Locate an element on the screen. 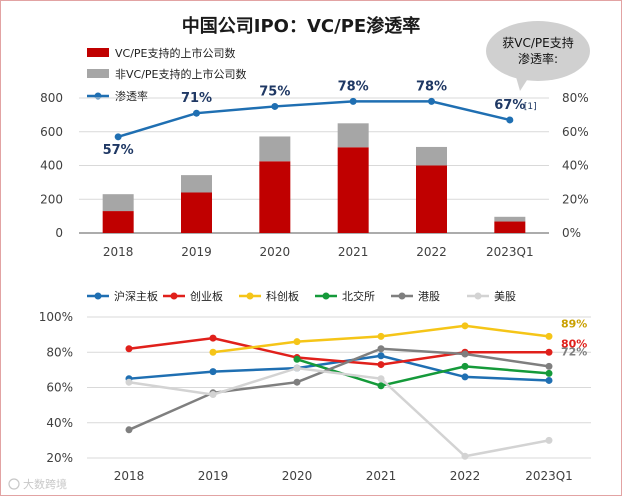  top-legend: VC/PE支持的上市公司数 非VC/PE支持的上市公司数 渗透率 is located at coordinates (167, 74).